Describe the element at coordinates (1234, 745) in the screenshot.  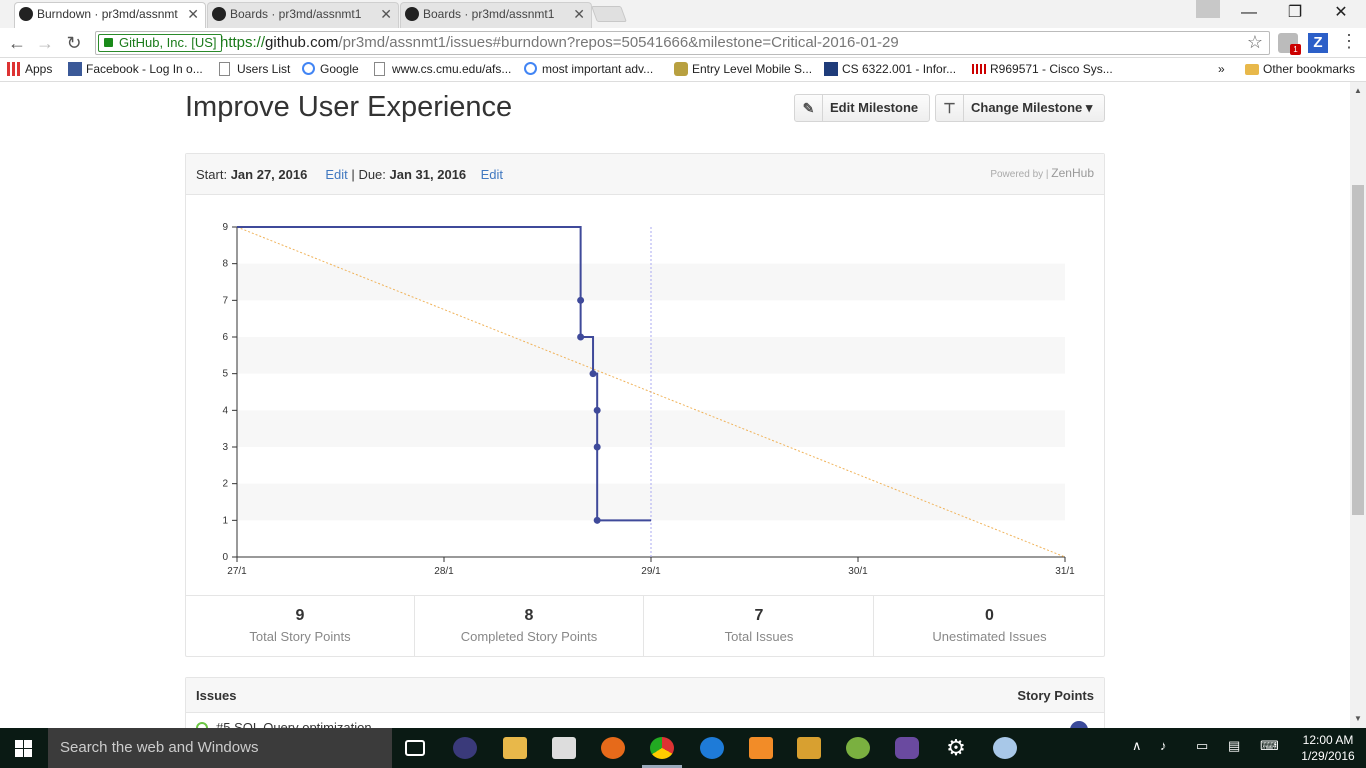
I see `notifications-icon: ▤` at that location.